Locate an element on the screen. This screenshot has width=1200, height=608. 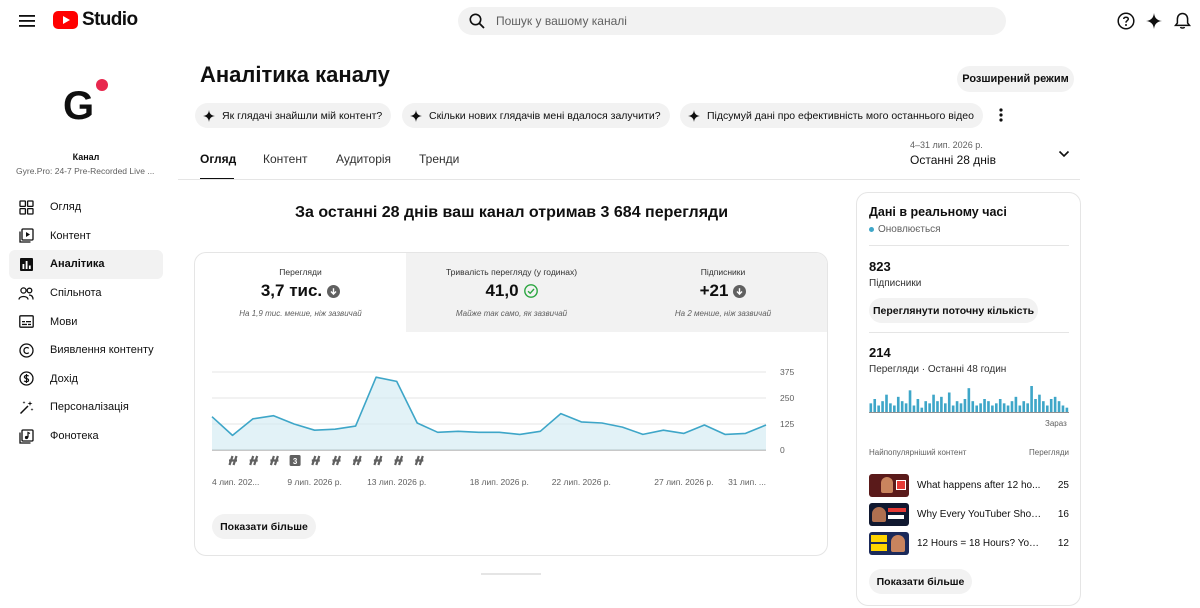
dashboard-icon is located at coordinates (26, 207).